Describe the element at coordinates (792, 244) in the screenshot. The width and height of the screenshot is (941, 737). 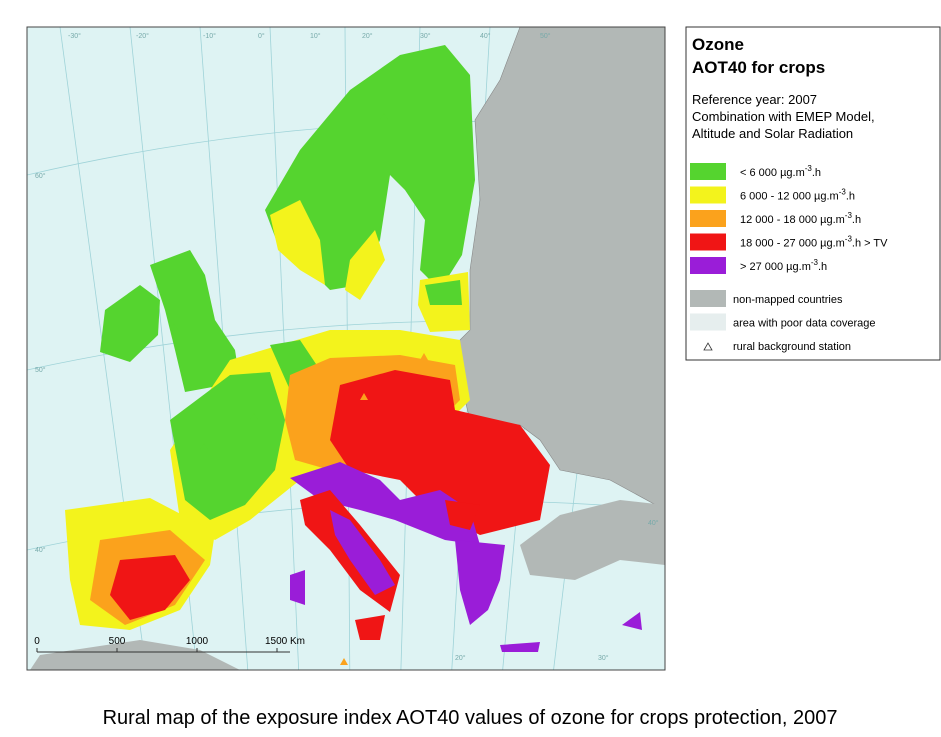
I see `legend-label-text: 18 000 - 27 000 µg.m` at that location.